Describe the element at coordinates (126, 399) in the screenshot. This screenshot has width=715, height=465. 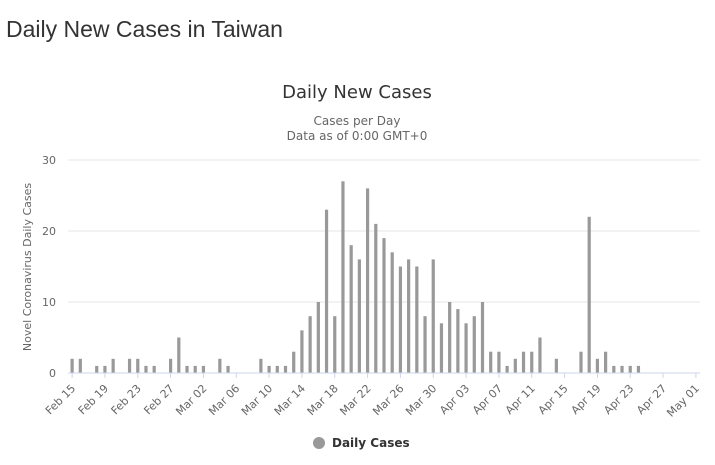
I see `x-tick-label: Feb 23` at that location.